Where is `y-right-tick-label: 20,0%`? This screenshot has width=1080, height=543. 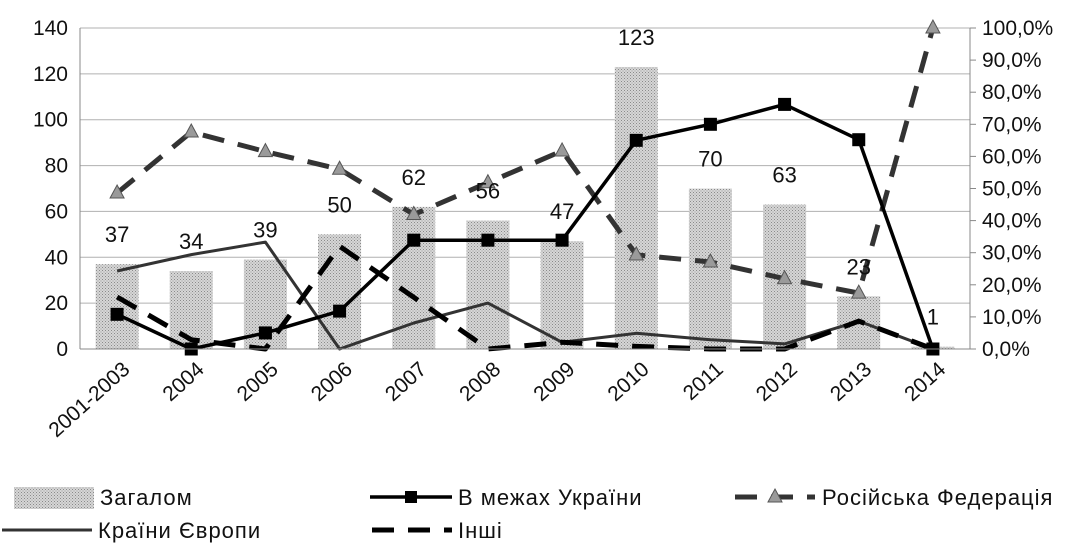 y-right-tick-label: 20,0% is located at coordinates (1012, 285).